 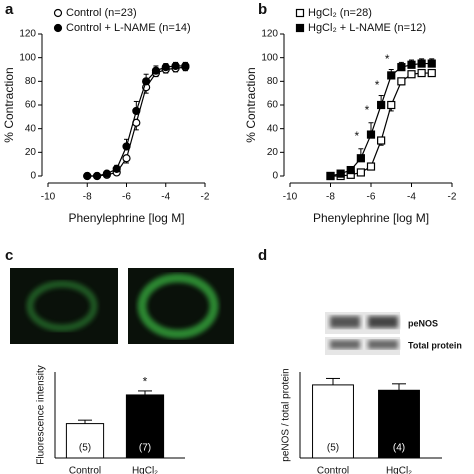 What do you see at coordinates (367, 28) in the screenshot?
I see `legend-label: HgCl₂ + L-NAME (n=12)` at bounding box center [367, 28].